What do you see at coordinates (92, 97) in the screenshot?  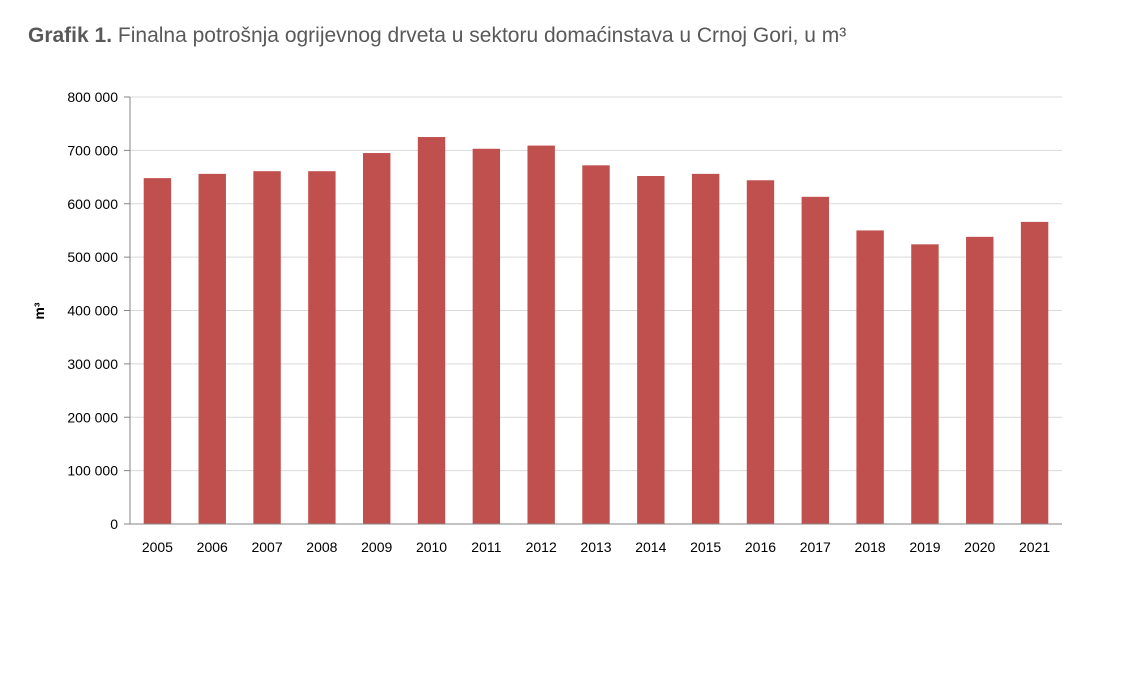 I see `y-tick-label: 800 000` at bounding box center [92, 97].